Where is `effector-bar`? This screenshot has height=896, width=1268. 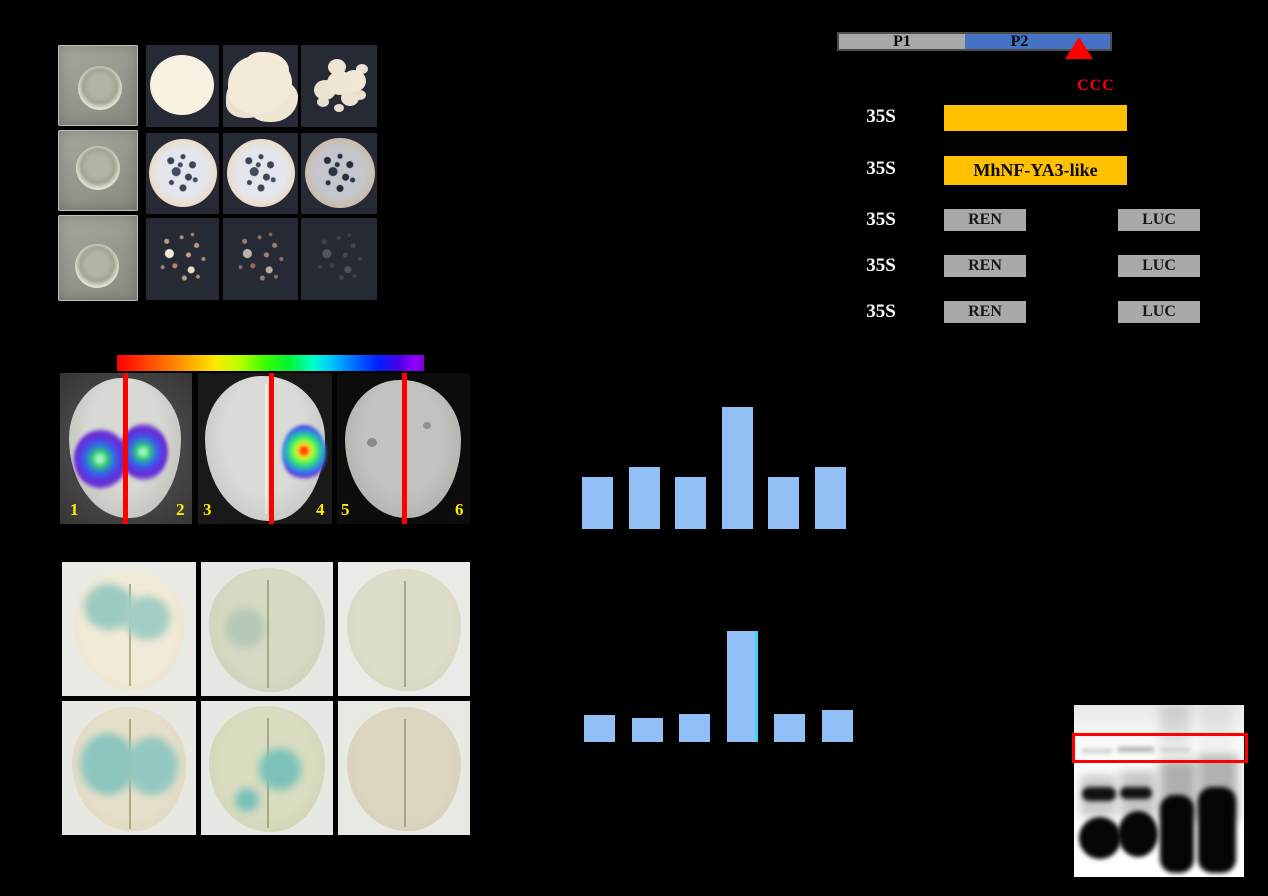
effector-bar is located at coordinates (1035, 118).